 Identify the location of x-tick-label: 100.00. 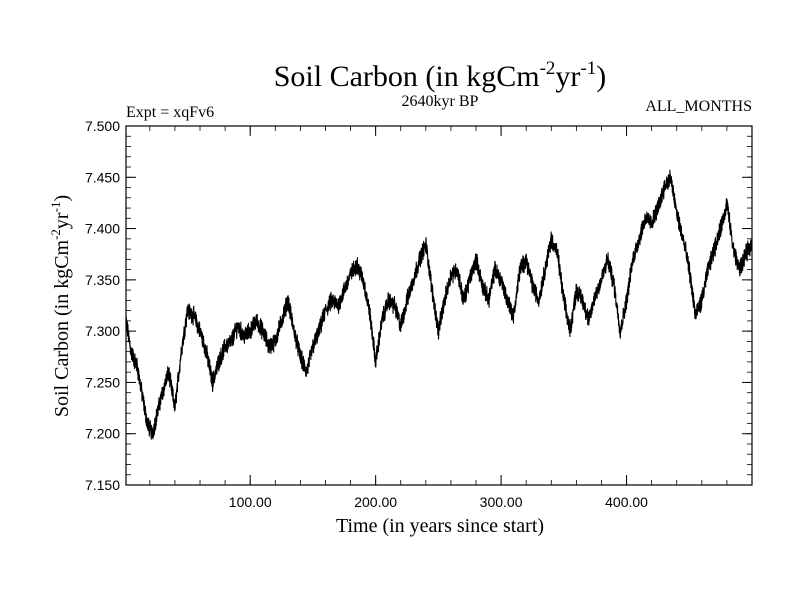
(250, 502).